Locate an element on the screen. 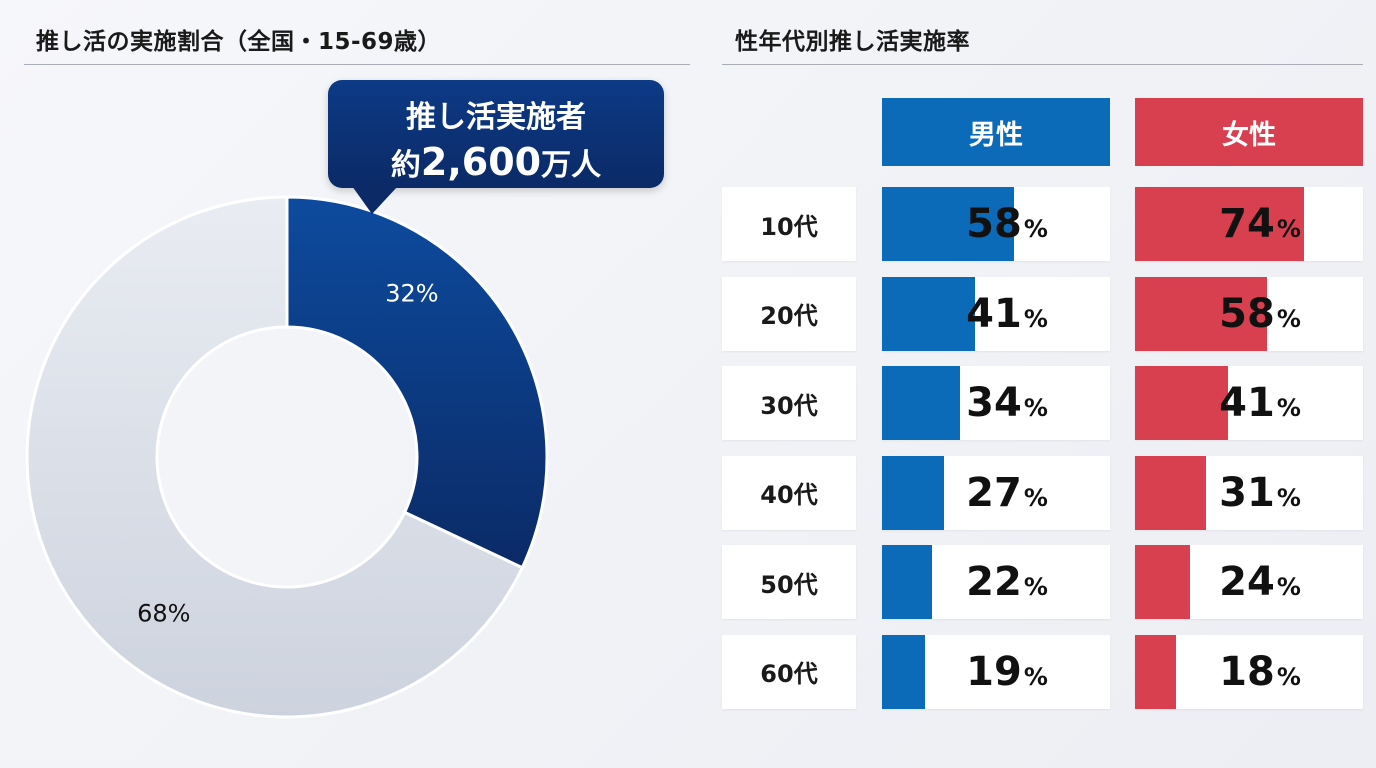  female-bar-cell: 31% is located at coordinates (1249, 492).